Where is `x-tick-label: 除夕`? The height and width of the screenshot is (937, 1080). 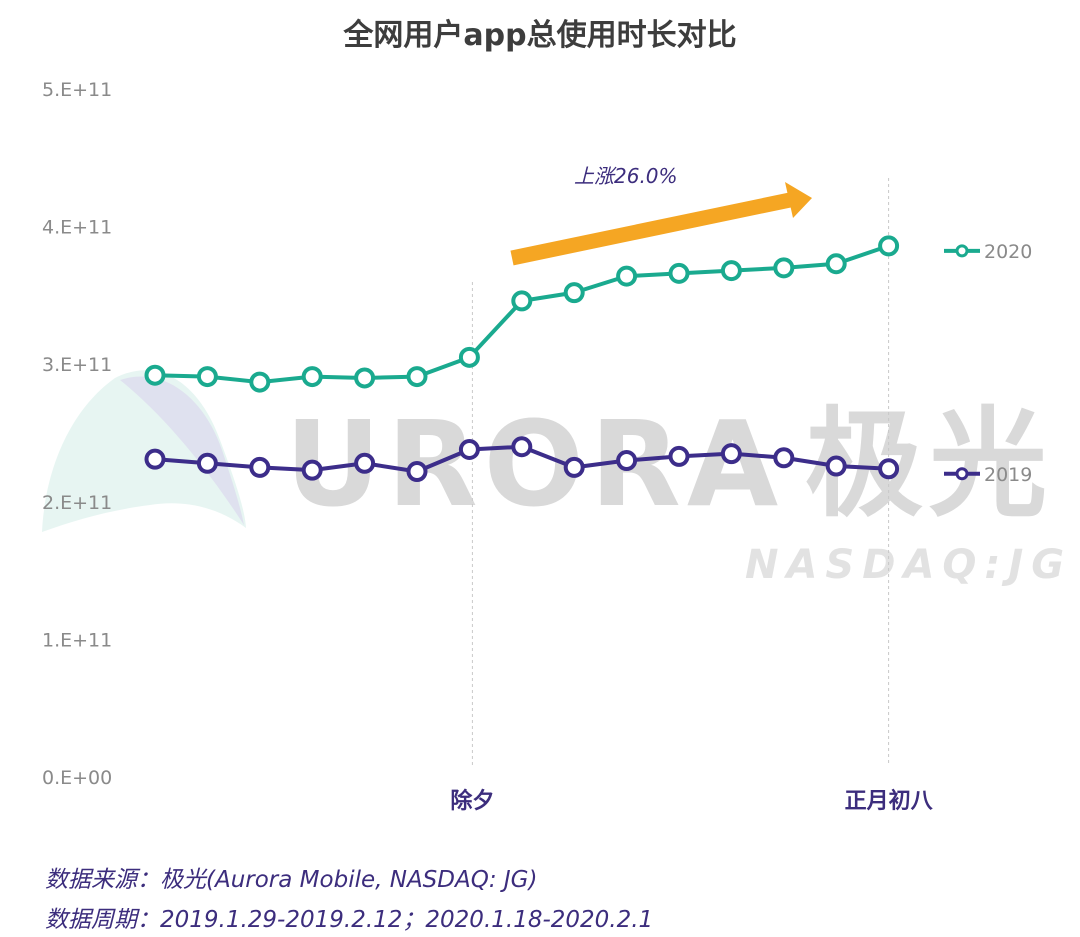
x-tick-label: 除夕 is located at coordinates (472, 801).